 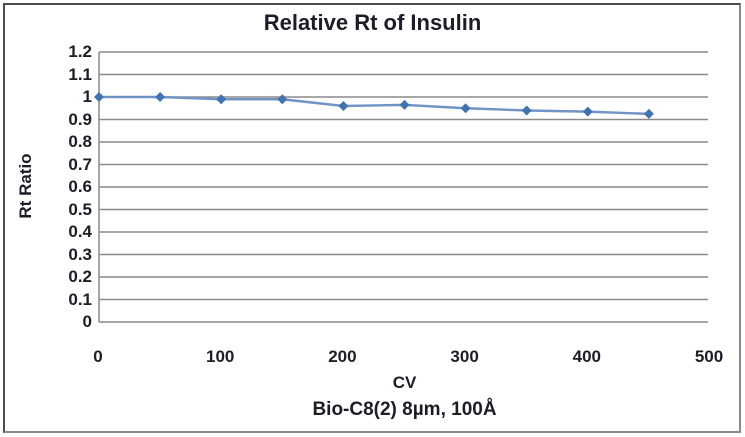 I want to click on series-line, so click(x=374, y=105).